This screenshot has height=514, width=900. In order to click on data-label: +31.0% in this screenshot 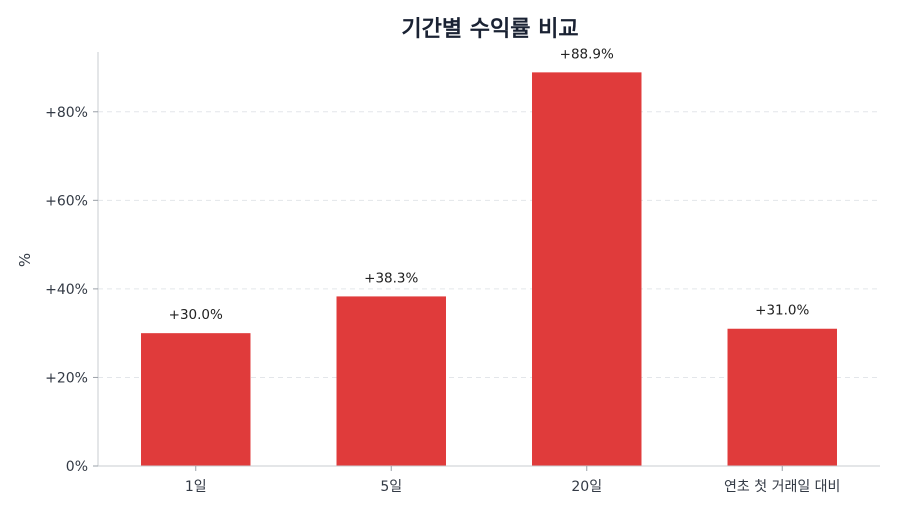, I will do `click(782, 311)`.